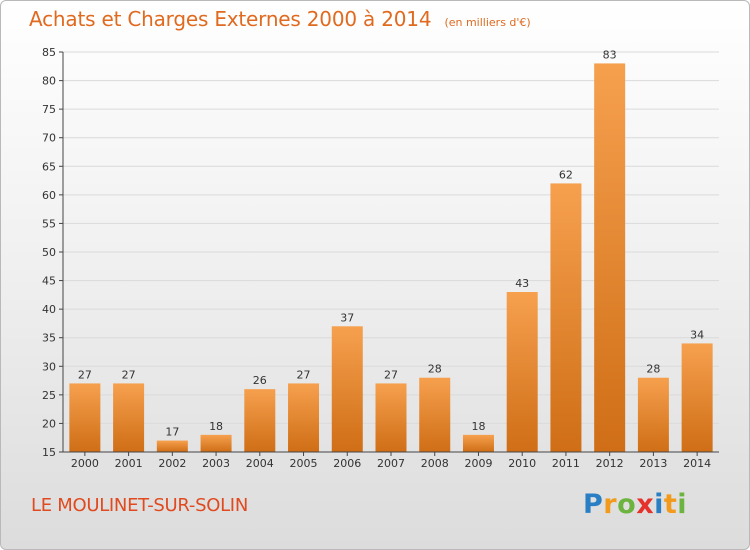 This screenshot has height=550, width=750. I want to click on proxiti-logo: Proxiti, so click(635, 504).